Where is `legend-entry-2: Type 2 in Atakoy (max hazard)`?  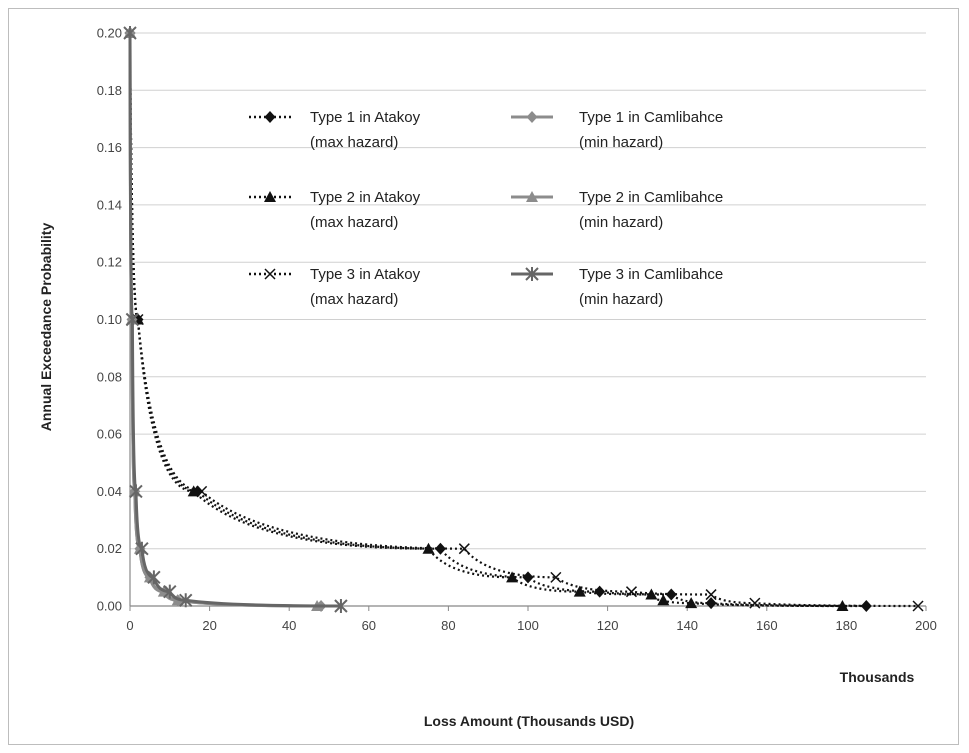 legend-entry-2: Type 2 in Atakoy (max hazard) is located at coordinates (335, 210).